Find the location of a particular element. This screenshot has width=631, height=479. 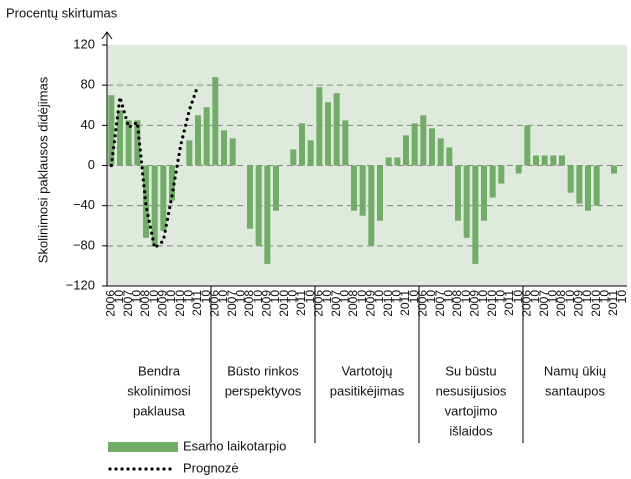

legend-label: Esamo laikotarpio is located at coordinates (234, 445).